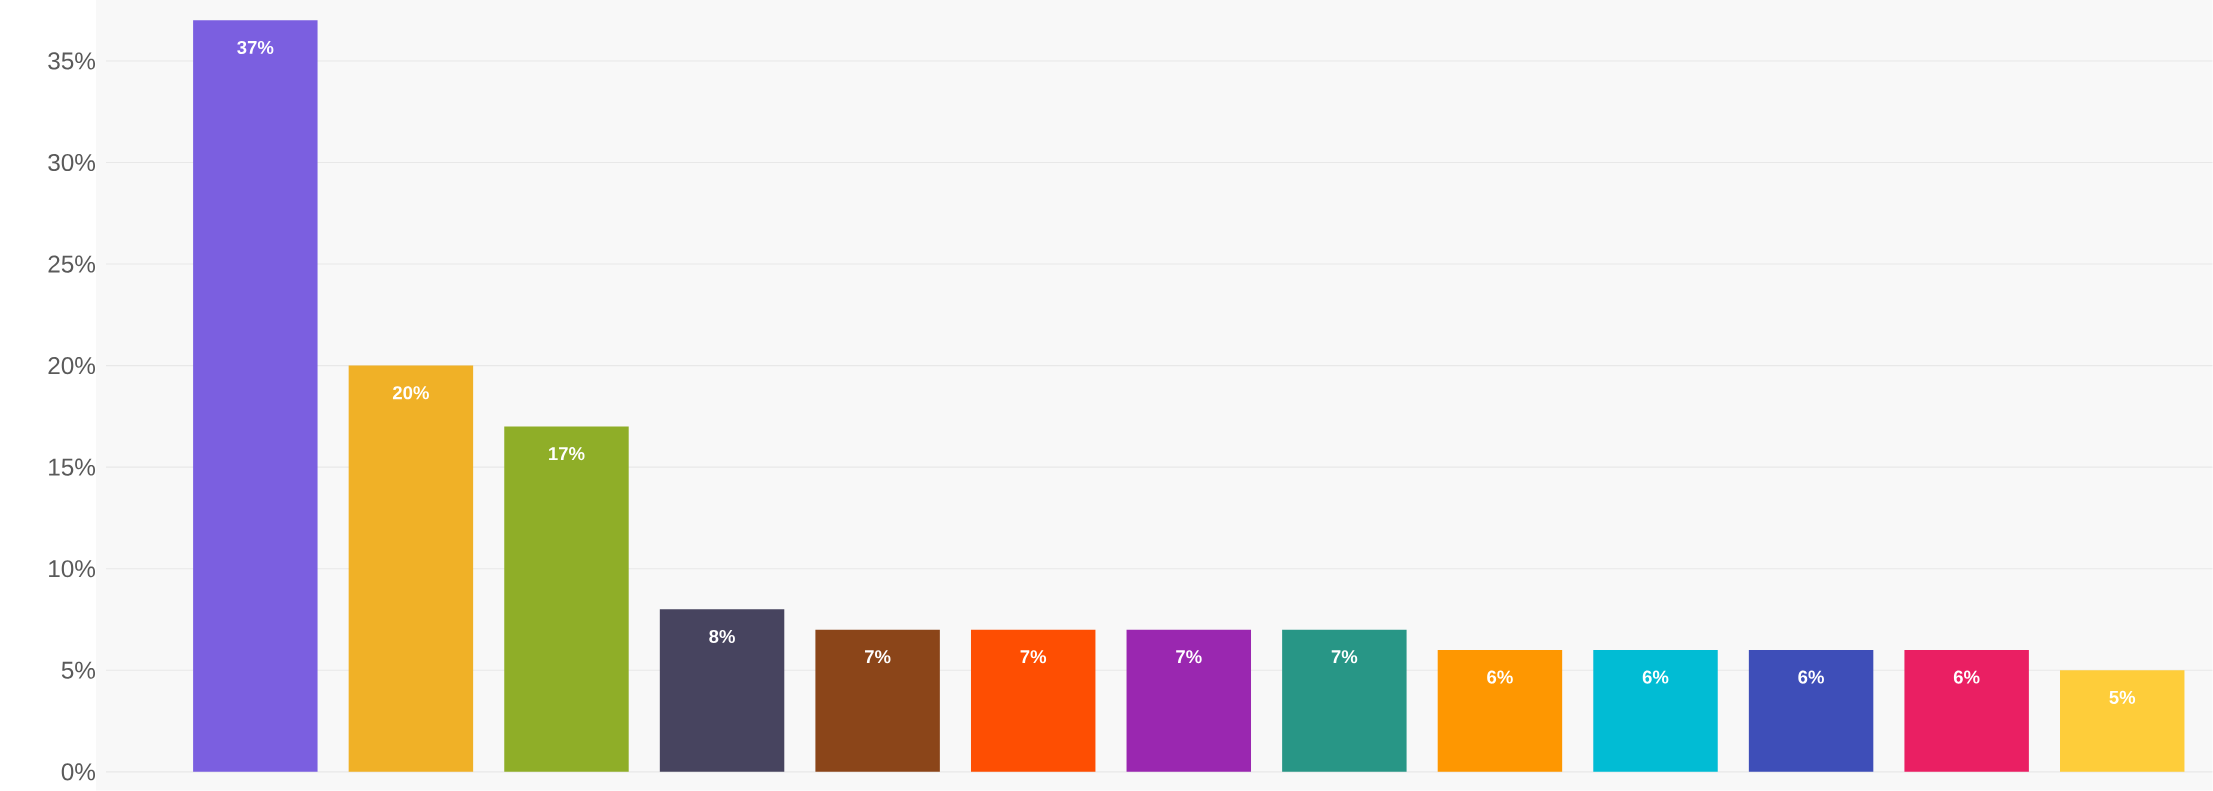 This screenshot has width=2213, height=791. I want to click on y-tick-label: 10%, so click(72, 569).